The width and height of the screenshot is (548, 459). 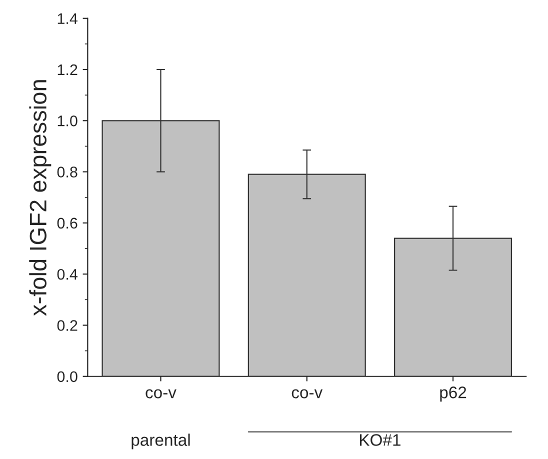 What do you see at coordinates (67, 376) in the screenshot?
I see `y-tick-label: 0.0` at bounding box center [67, 376].